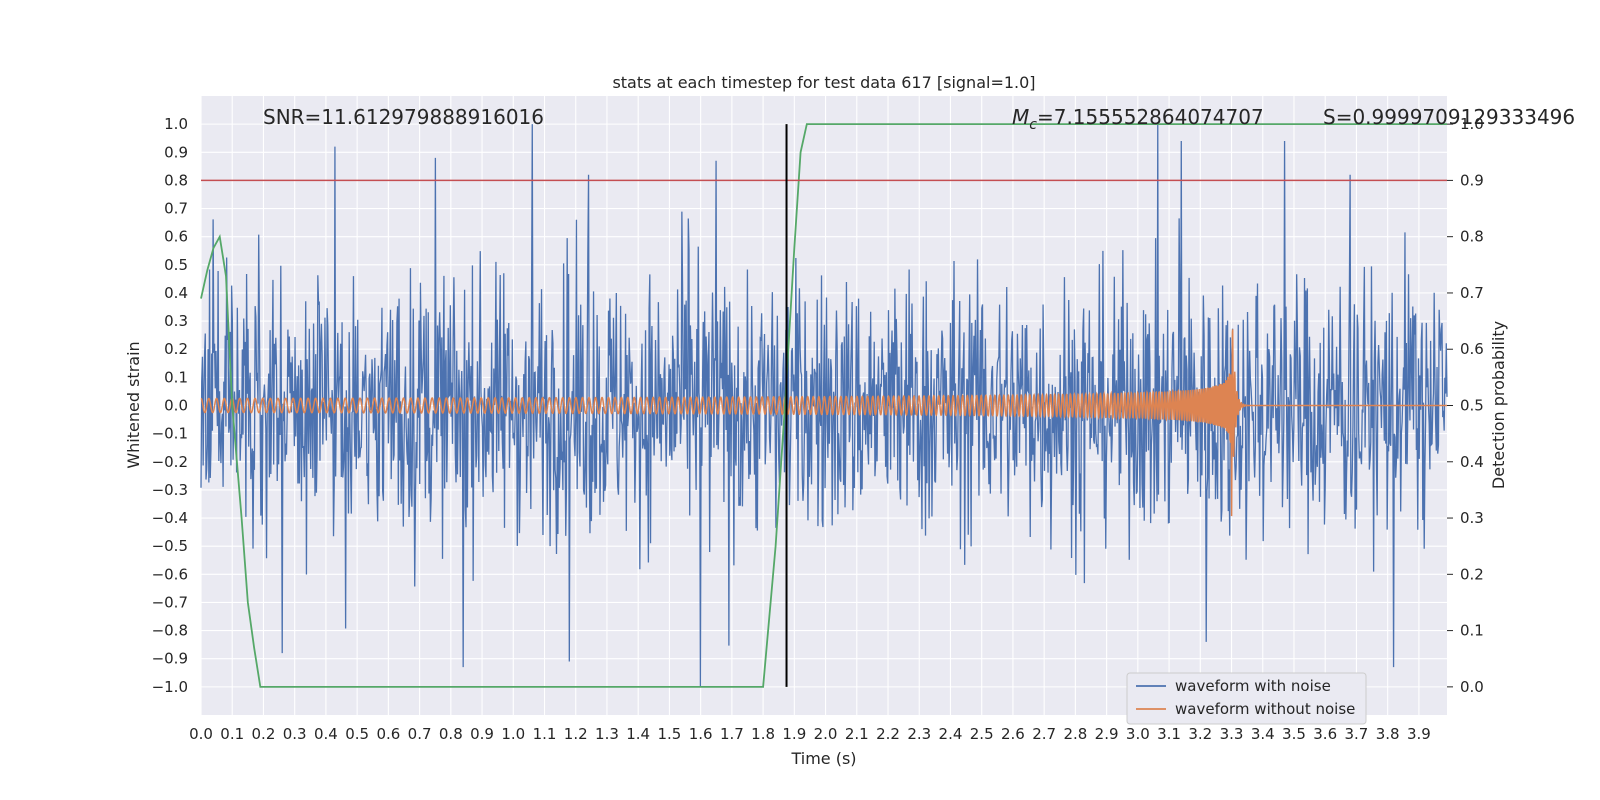 This screenshot has width=1600, height=800. Describe the element at coordinates (176, 406) in the screenshot. I see `y-tick-label: 0.0` at that location.